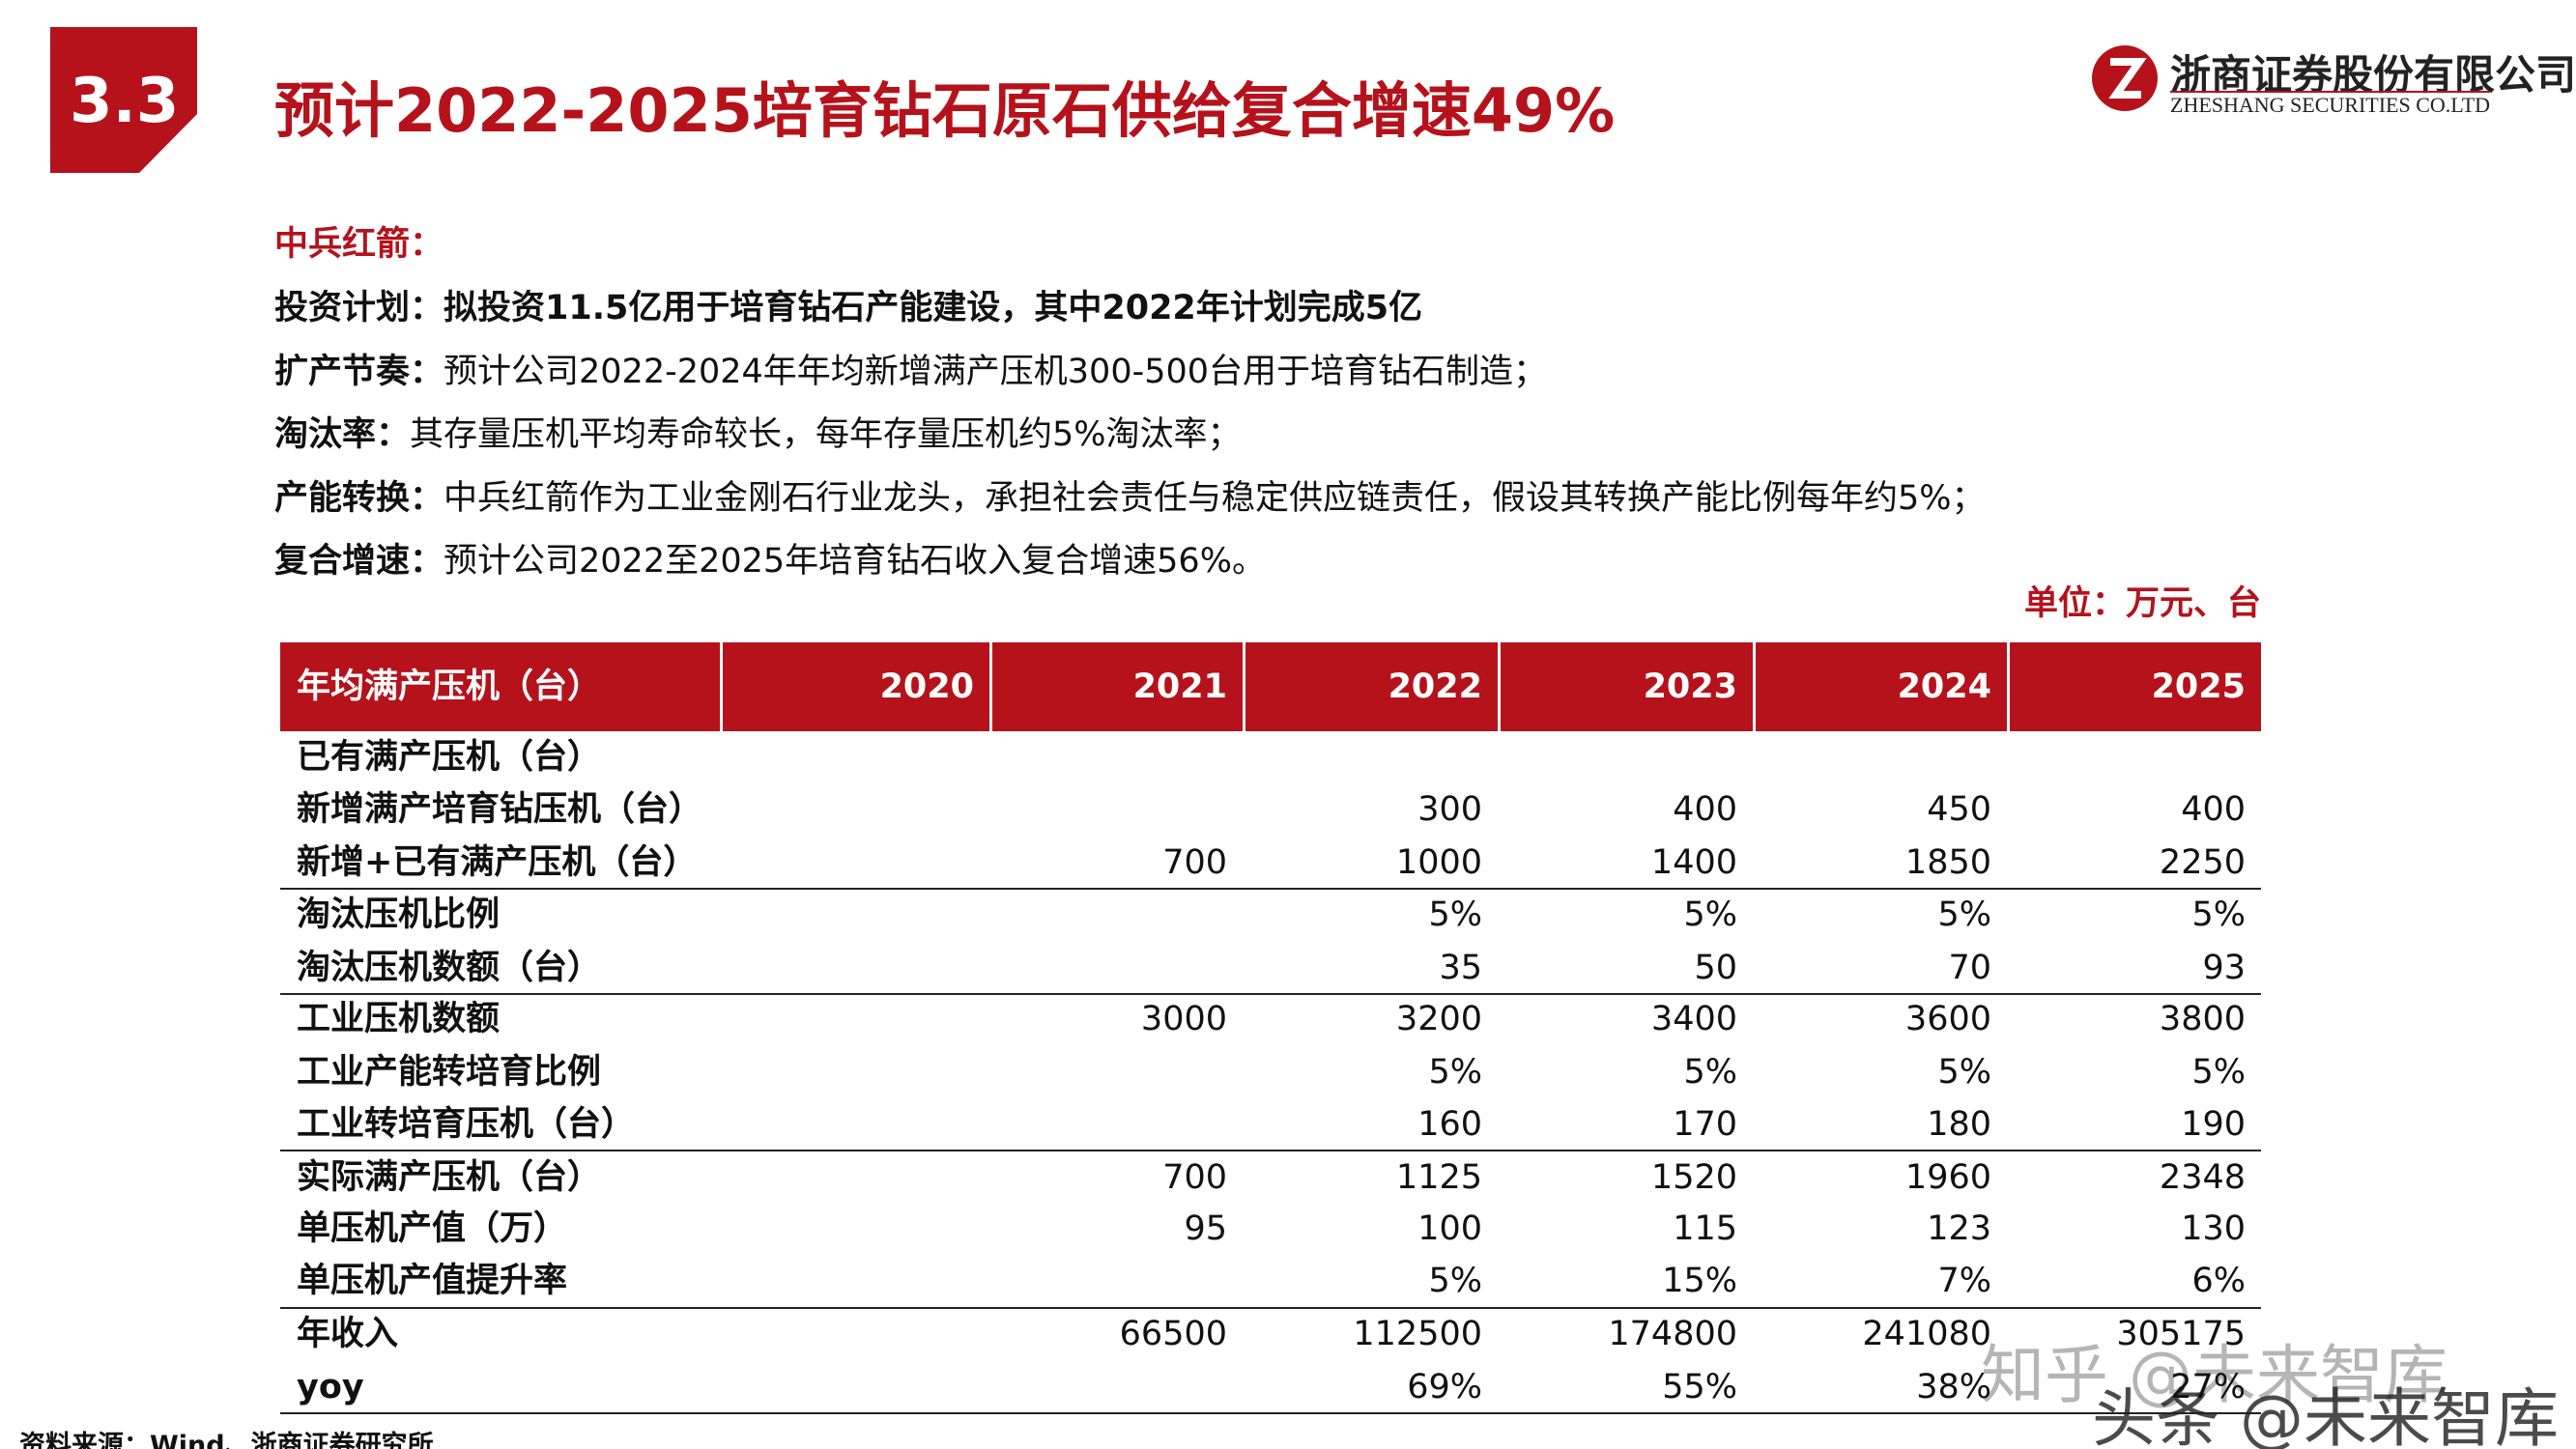 This screenshot has height=1449, width=2576. What do you see at coordinates (1439, 1019) in the screenshot?
I see `cell-value: 3200` at bounding box center [1439, 1019].